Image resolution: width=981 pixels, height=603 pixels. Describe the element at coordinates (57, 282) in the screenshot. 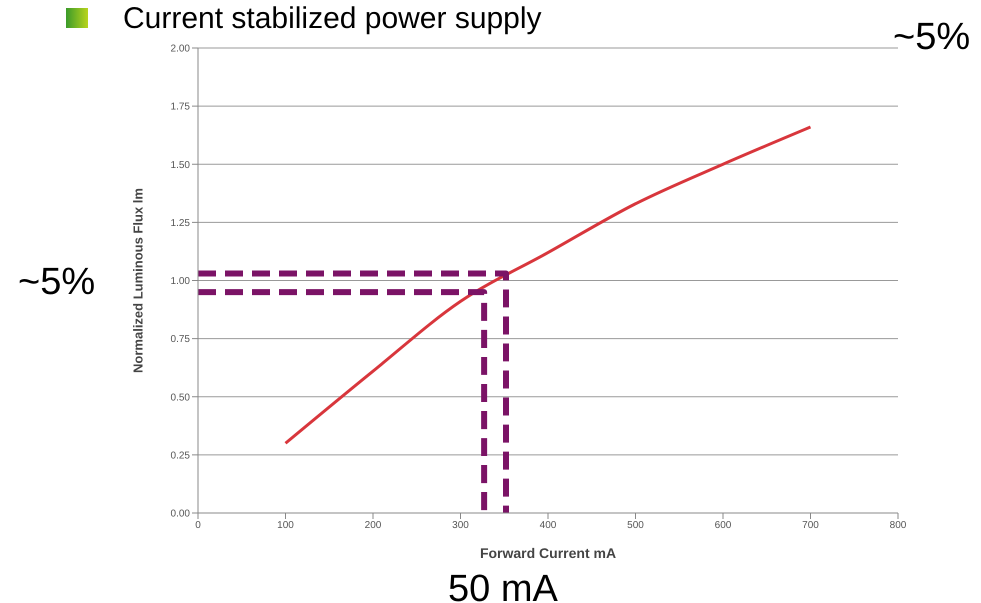

I see `text: ~5%` at that location.